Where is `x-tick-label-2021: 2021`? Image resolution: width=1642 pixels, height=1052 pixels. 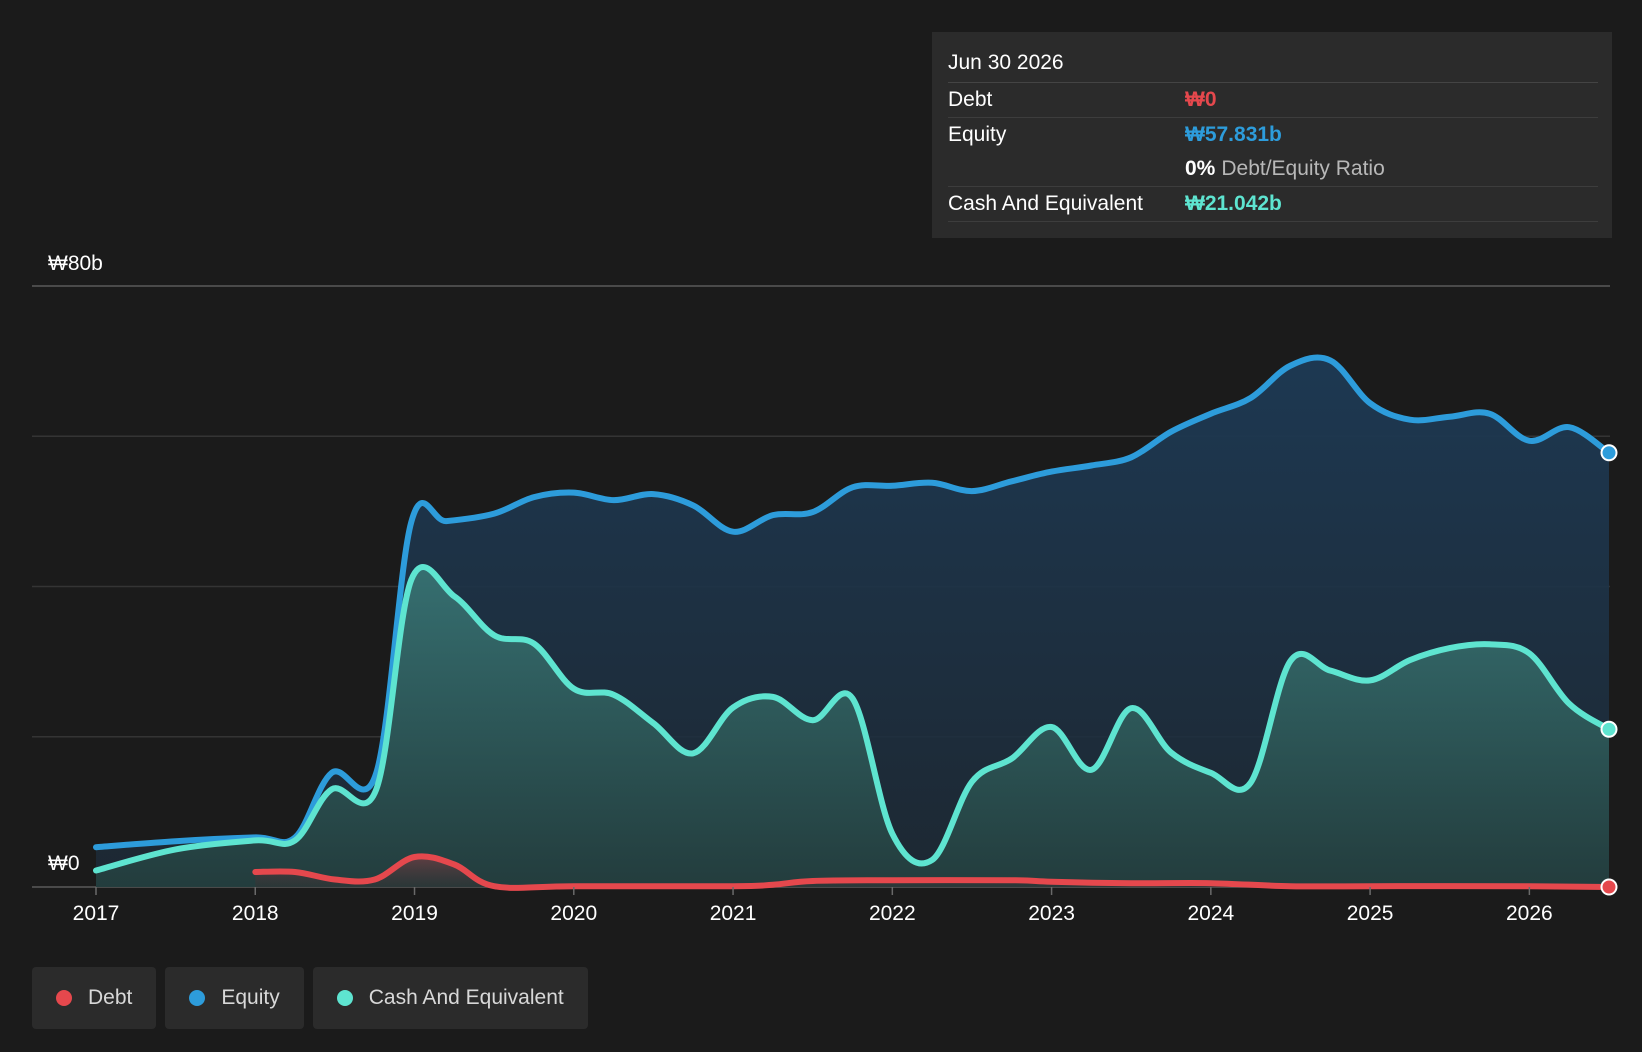 x-tick-label-2021: 2021 is located at coordinates (733, 913).